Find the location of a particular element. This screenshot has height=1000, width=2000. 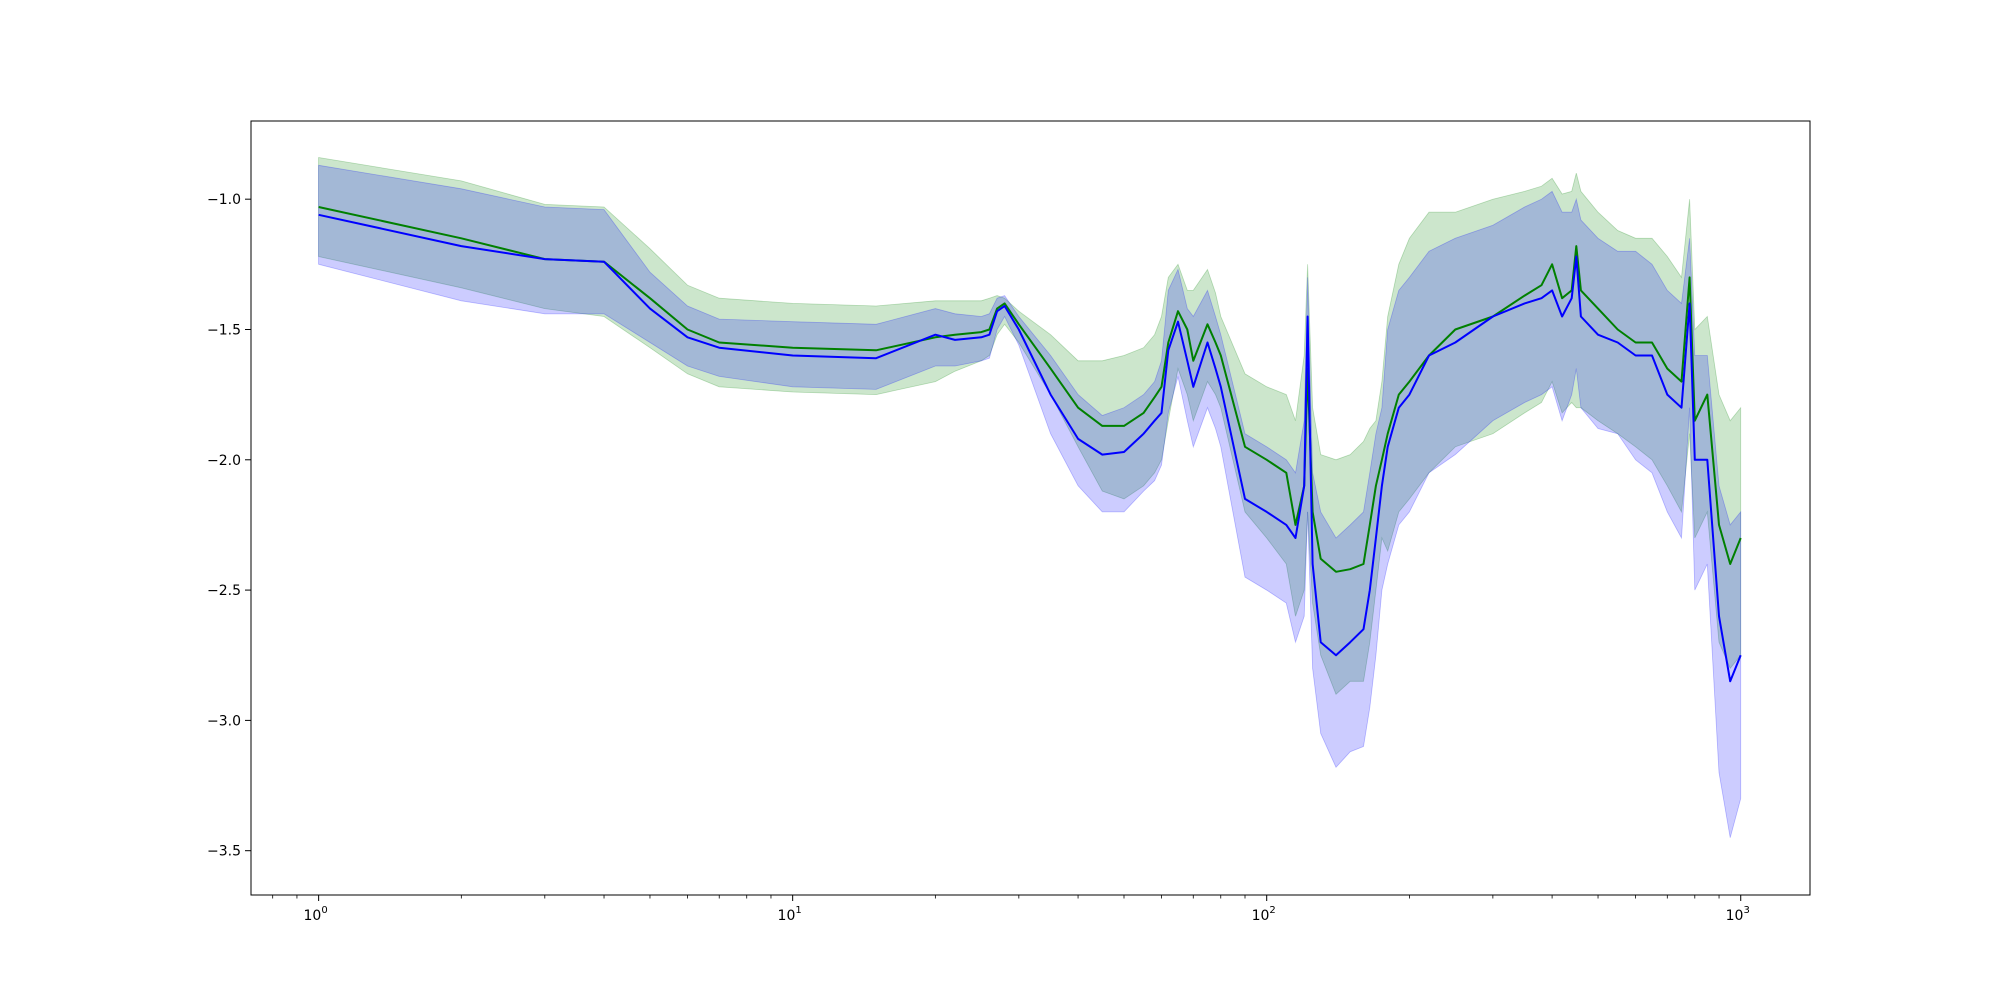

x-tick-label-exponent: 1 is located at coordinates (798, 910).